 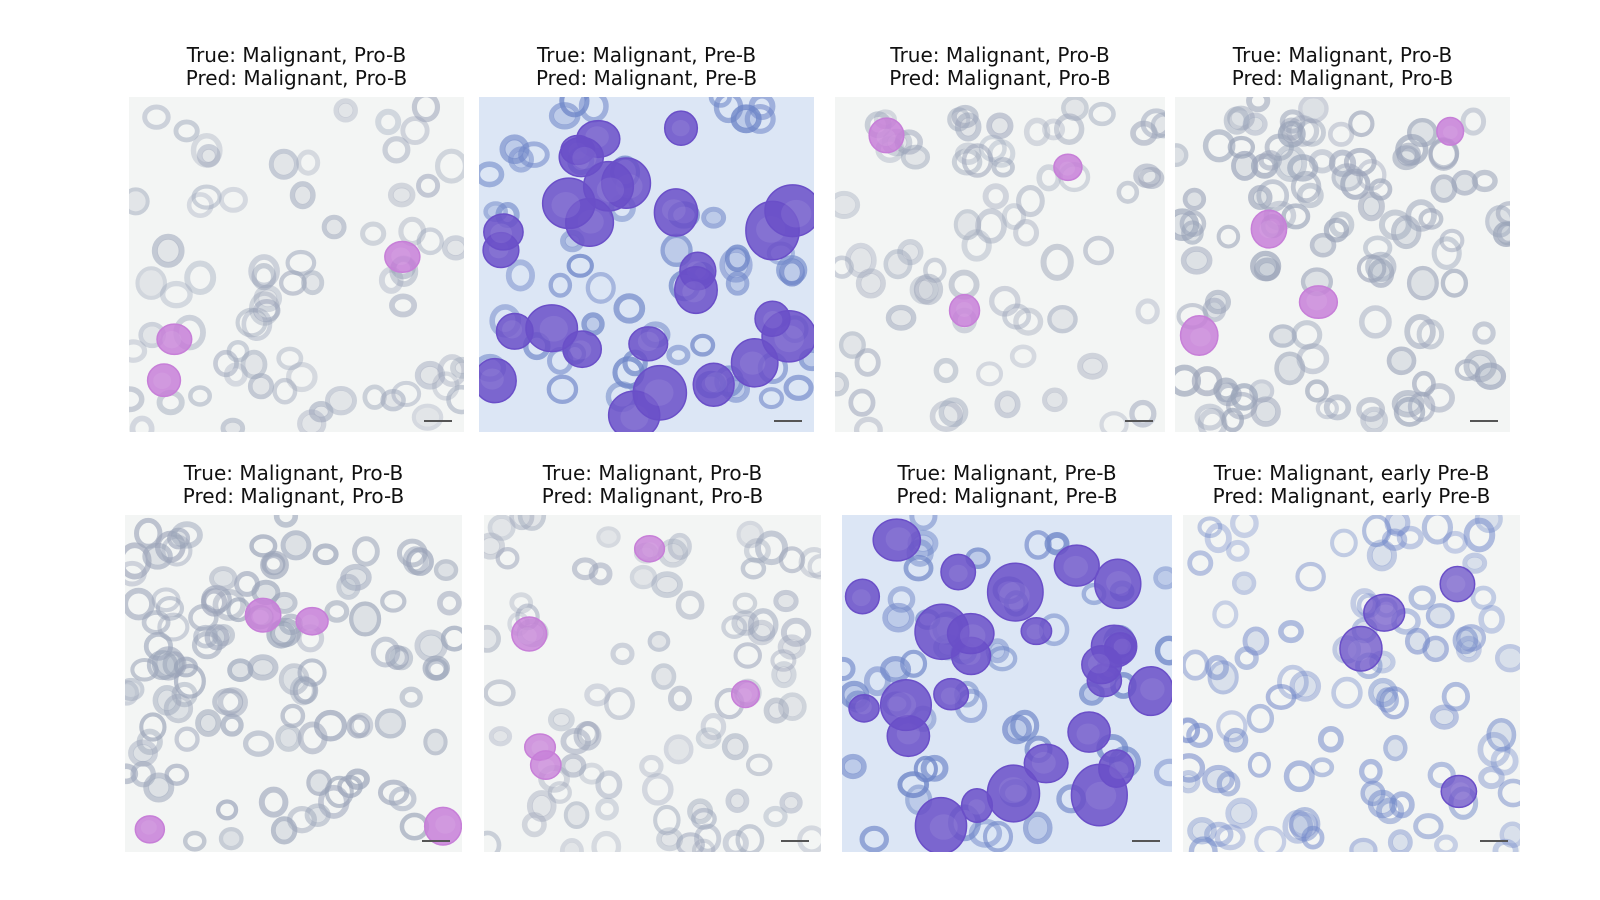 I want to click on pred-label: Pred: Malignant, Pro-B, so click(x=296, y=78).